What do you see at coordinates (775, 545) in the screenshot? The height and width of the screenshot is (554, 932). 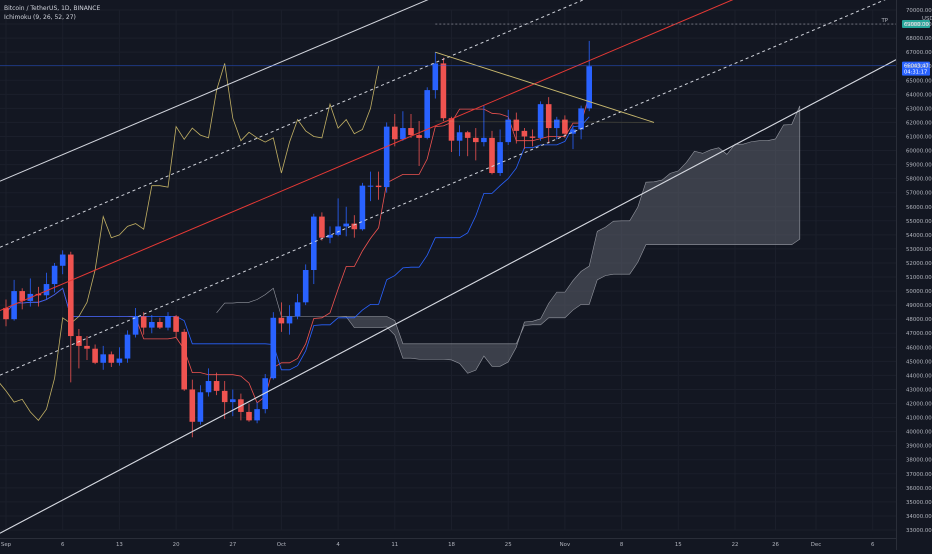 I see `time-axis-label: 26` at bounding box center [775, 545].